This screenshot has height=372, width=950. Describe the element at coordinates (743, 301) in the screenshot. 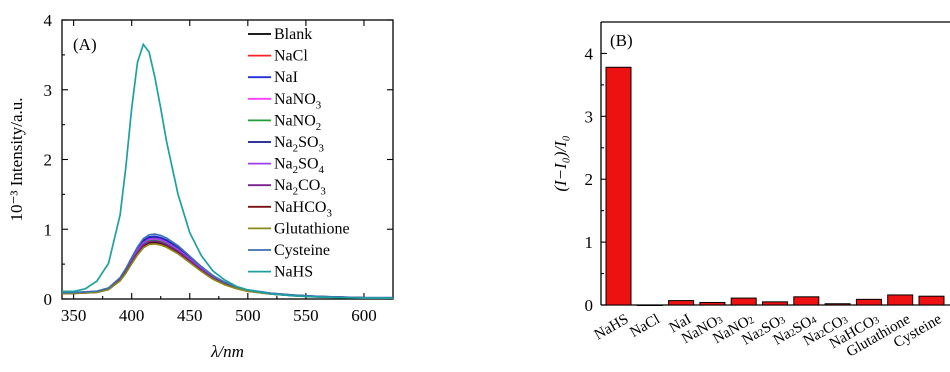

I see `bar-nano2` at that location.